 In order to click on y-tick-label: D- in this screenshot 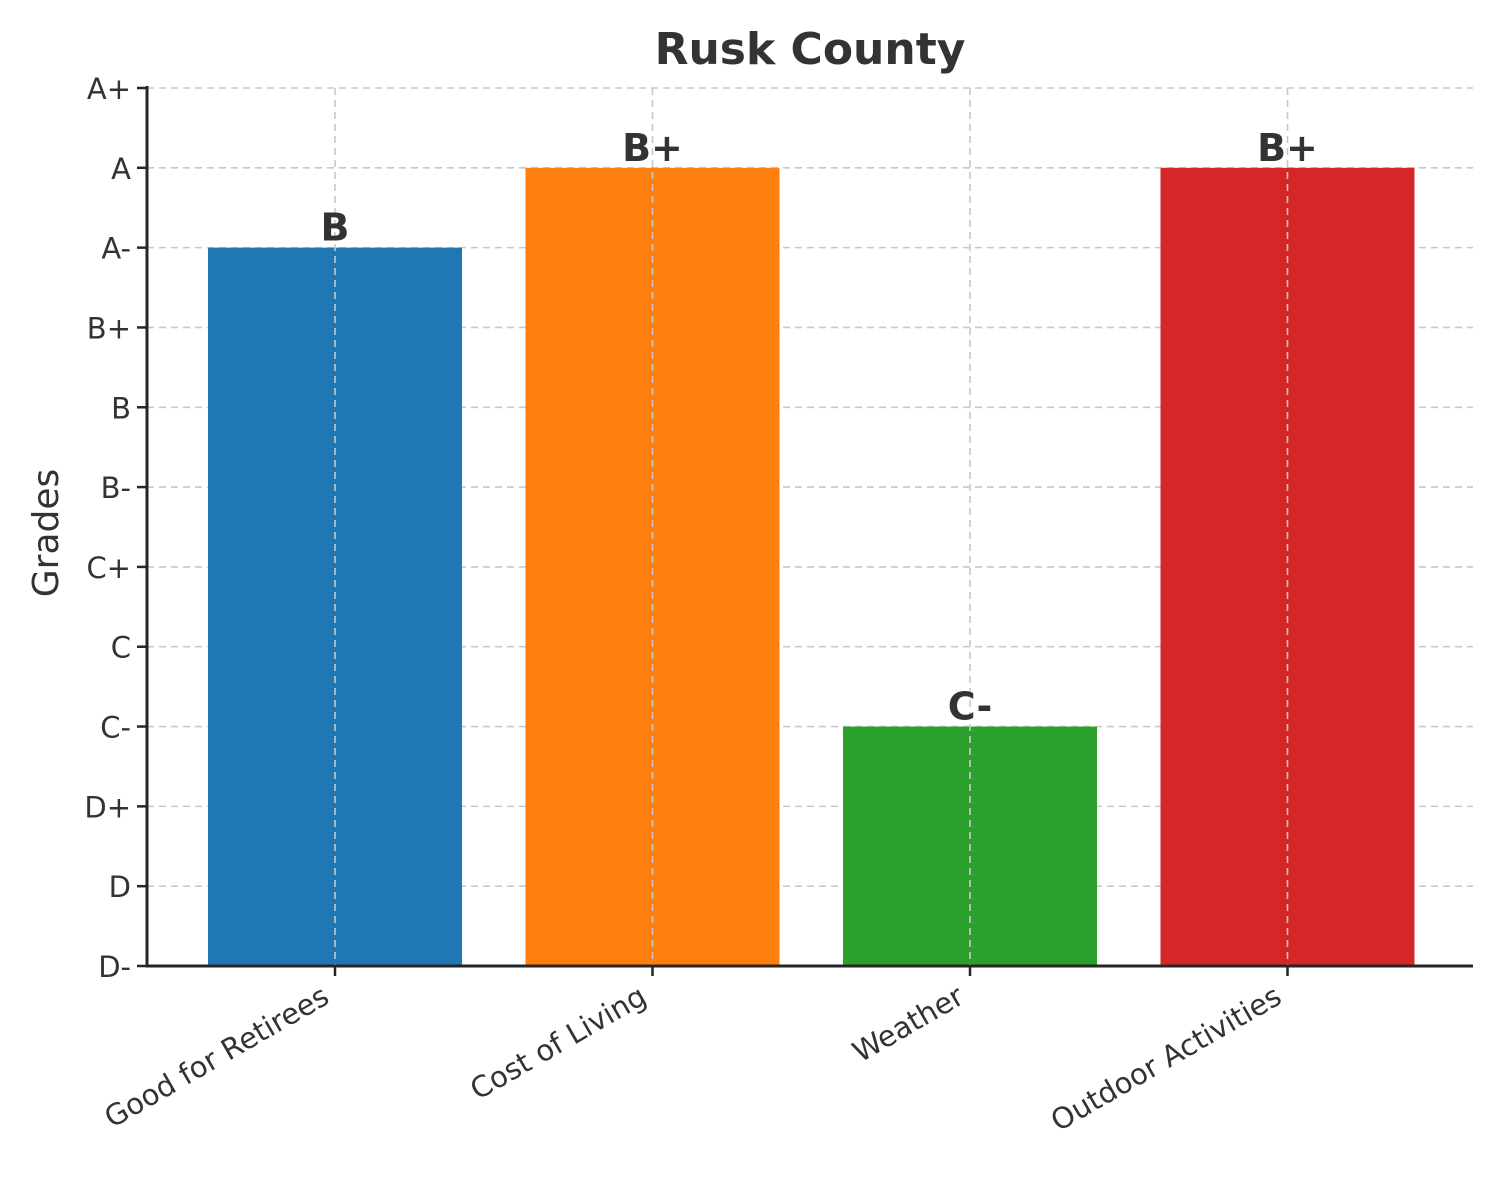, I will do `click(114, 967)`.